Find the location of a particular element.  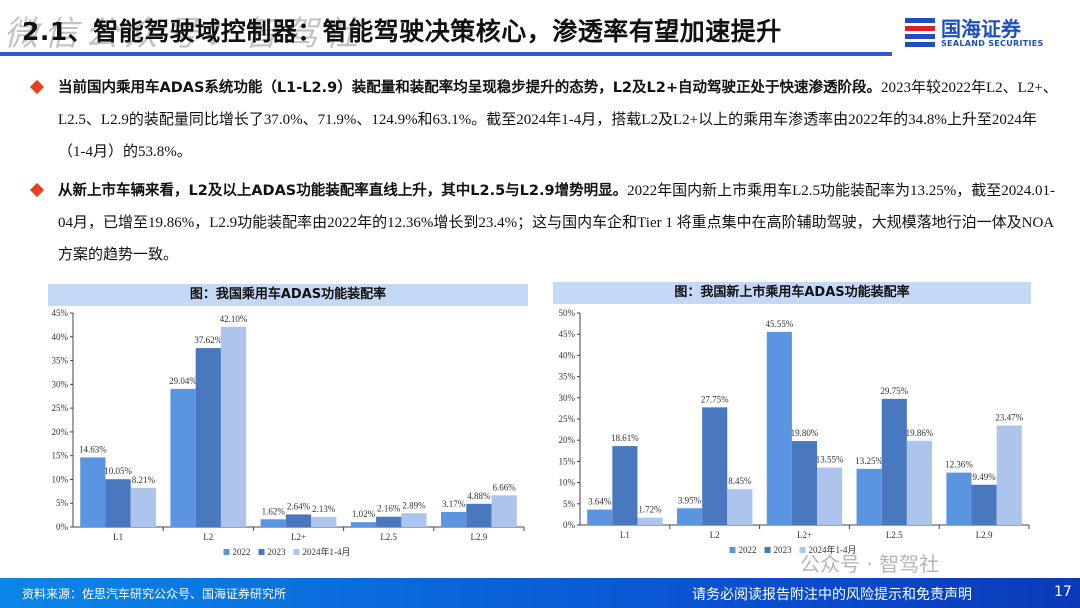

data-label: 14.63% is located at coordinates (93, 449).